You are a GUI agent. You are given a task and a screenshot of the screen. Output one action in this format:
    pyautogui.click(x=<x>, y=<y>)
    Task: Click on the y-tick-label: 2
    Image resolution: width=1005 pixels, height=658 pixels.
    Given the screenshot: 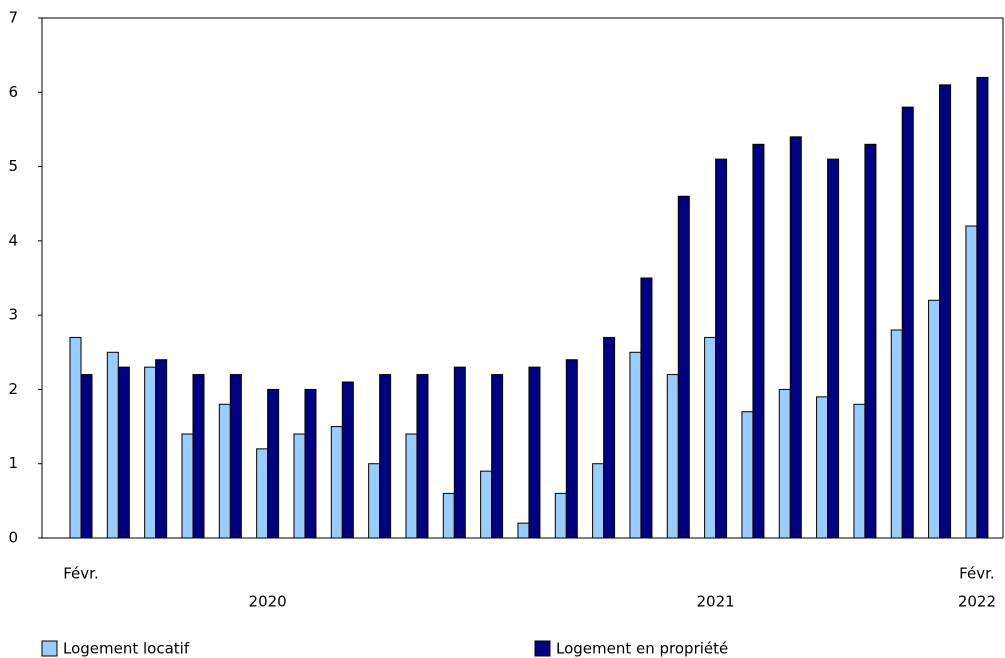 What is the action you would take?
    pyautogui.click(x=13, y=389)
    